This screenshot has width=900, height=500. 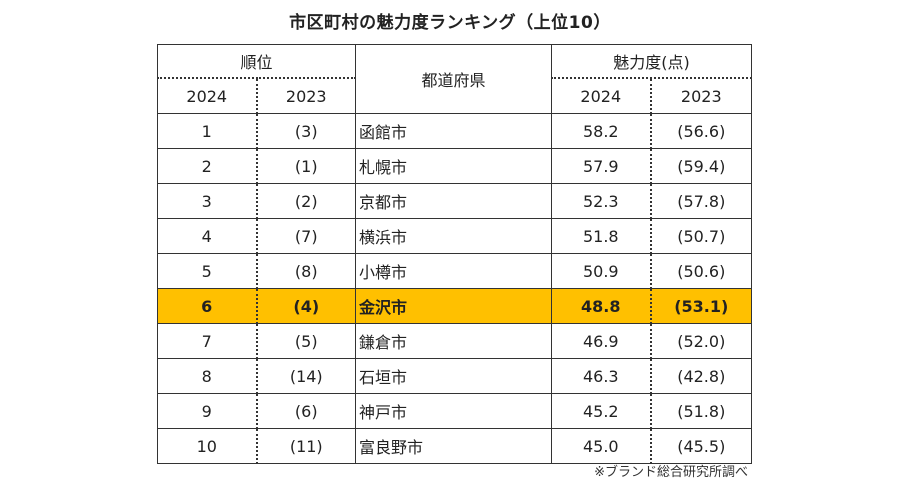 What do you see at coordinates (306, 306) in the screenshot?
I see `rank-2023-cell: (4)` at bounding box center [306, 306].